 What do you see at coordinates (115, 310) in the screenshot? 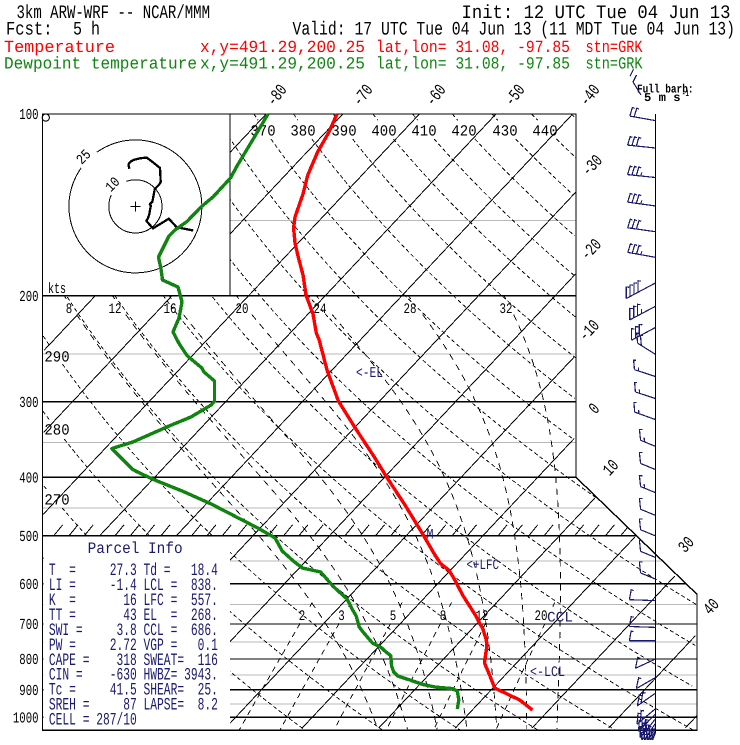
I see `svg-text: 12` at bounding box center [115, 310].